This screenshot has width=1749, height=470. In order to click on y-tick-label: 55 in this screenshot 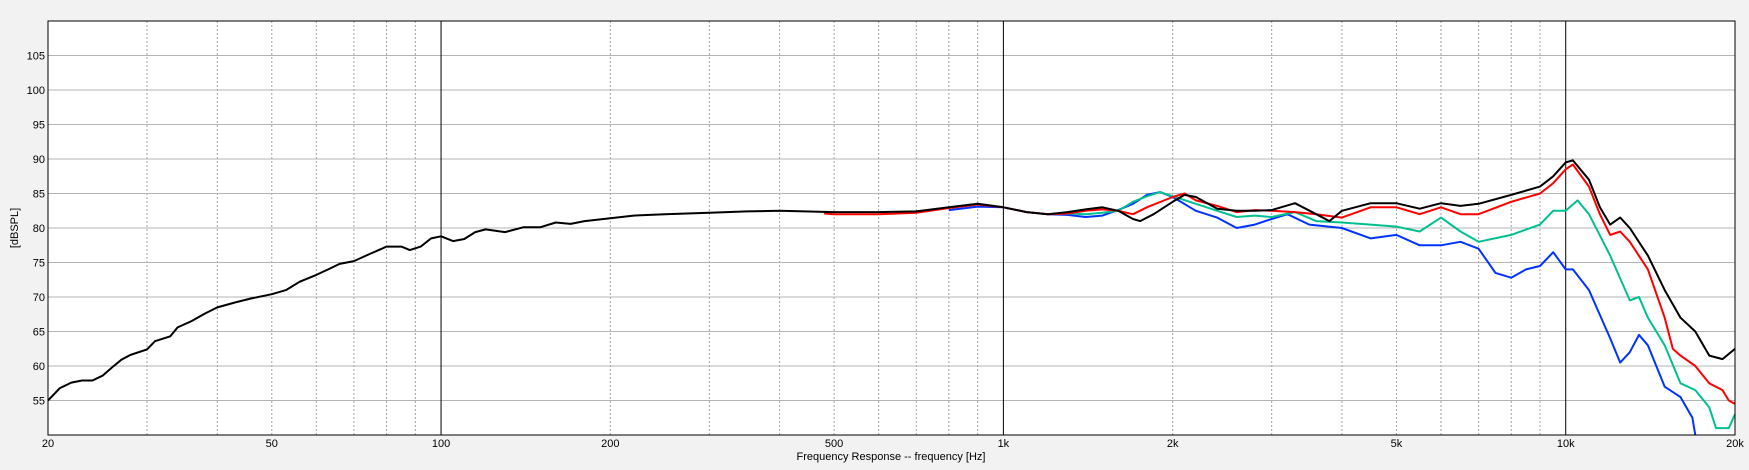, I will do `click(39, 402)`.